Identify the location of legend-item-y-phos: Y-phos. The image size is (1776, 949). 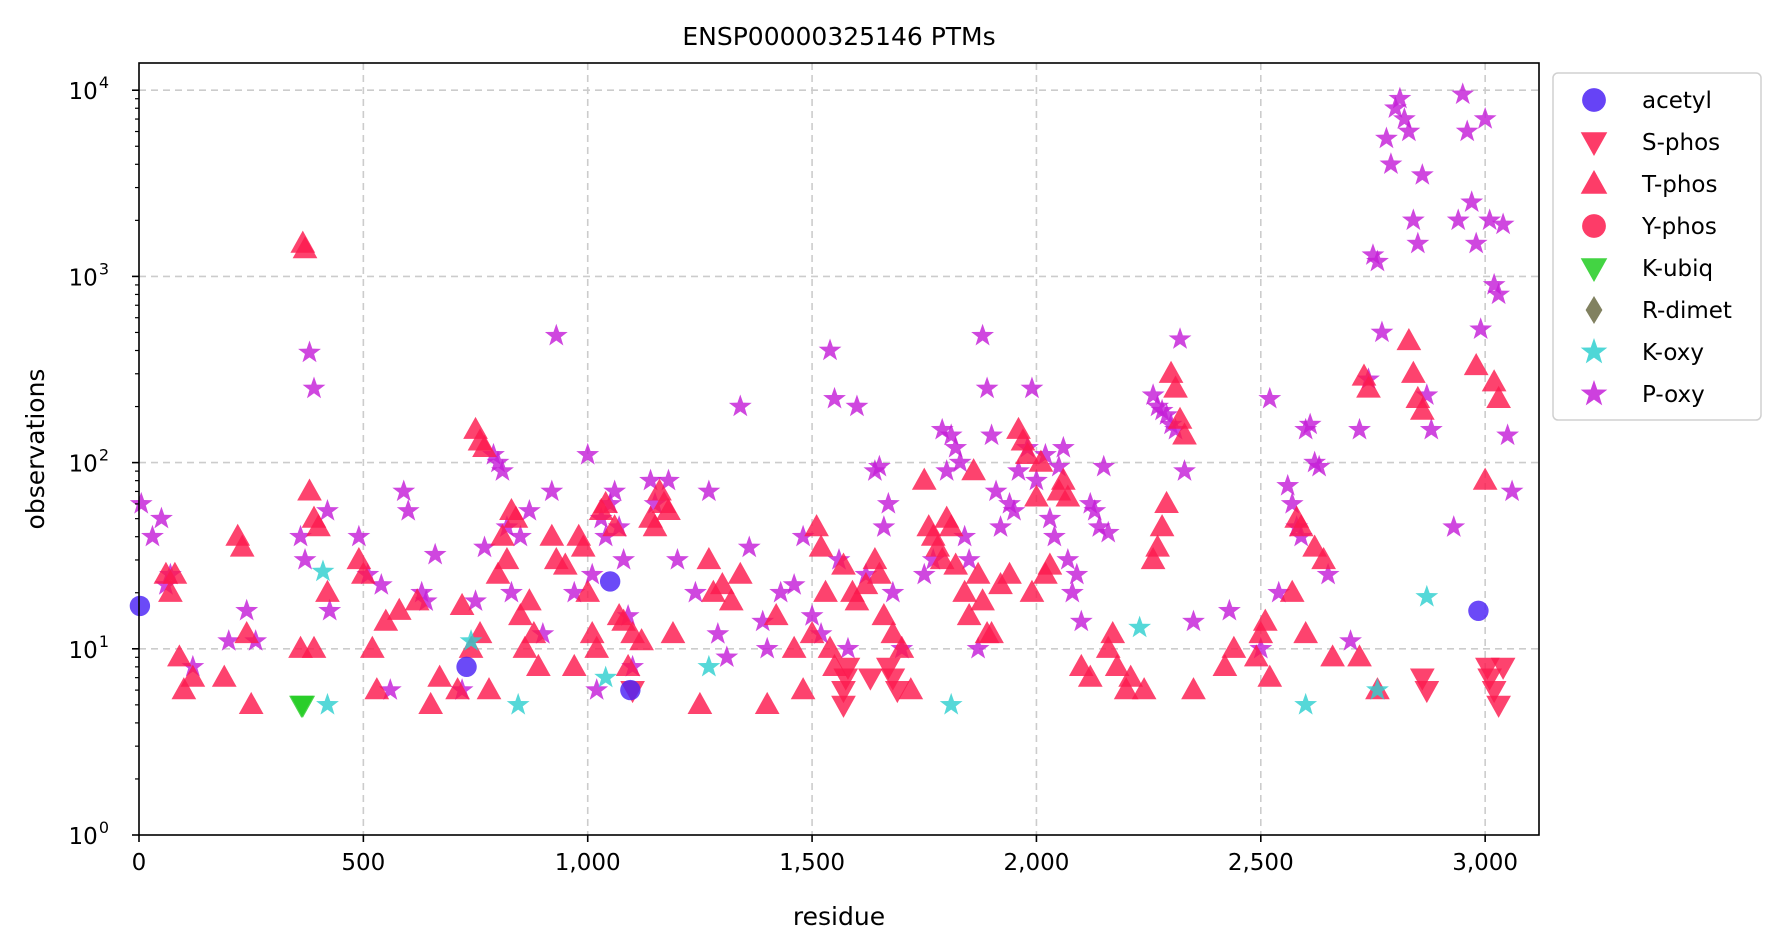
(1649, 227).